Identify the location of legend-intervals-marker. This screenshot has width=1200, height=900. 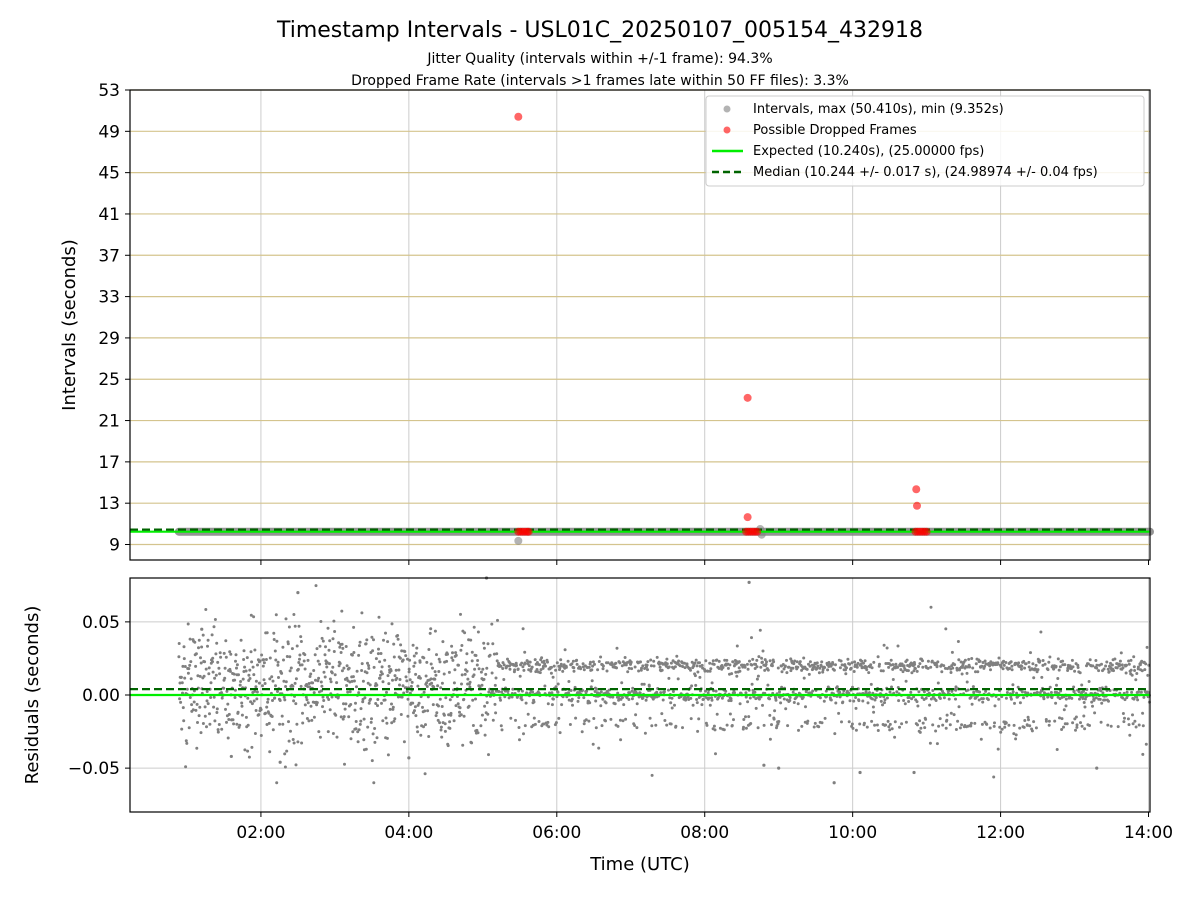
(727, 109).